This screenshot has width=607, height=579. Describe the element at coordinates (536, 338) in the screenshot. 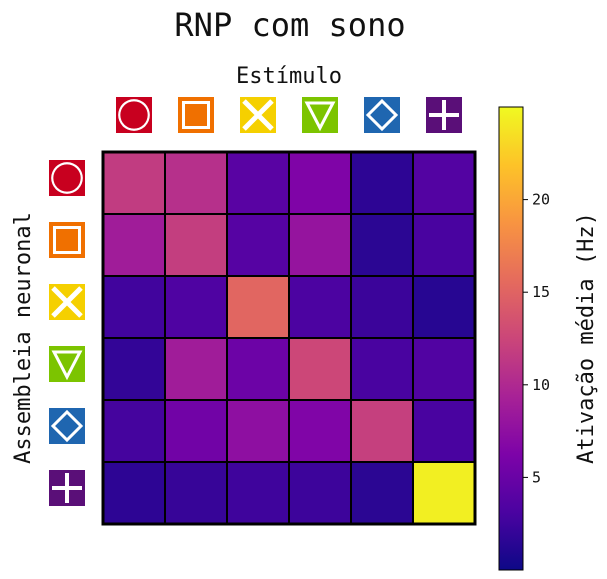

I see `colorbar-ticks: 5 10 15 20` at that location.